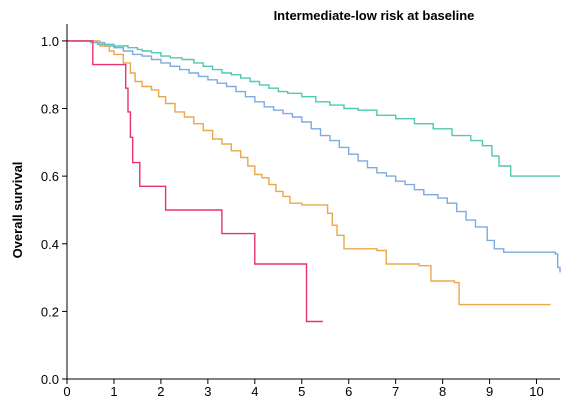  What do you see at coordinates (50, 109) in the screenshot?
I see `y-tick-label: 0.8` at bounding box center [50, 109].